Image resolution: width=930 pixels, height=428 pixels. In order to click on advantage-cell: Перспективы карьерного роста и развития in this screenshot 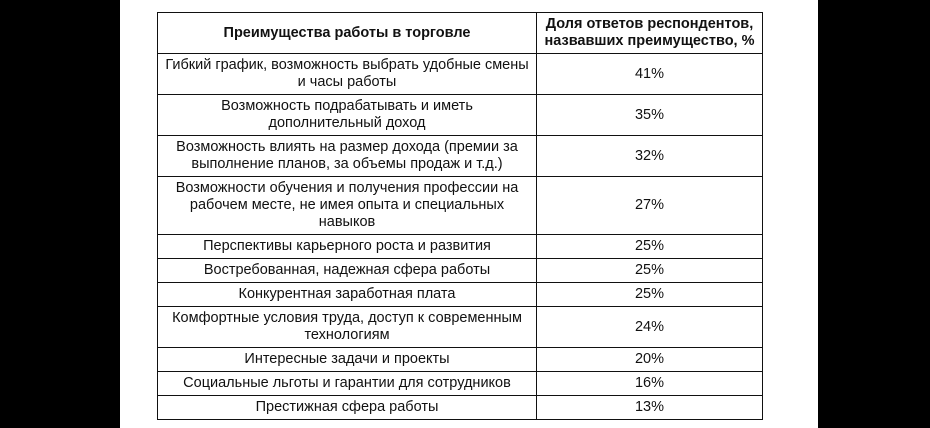, I will do `click(347, 246)`.